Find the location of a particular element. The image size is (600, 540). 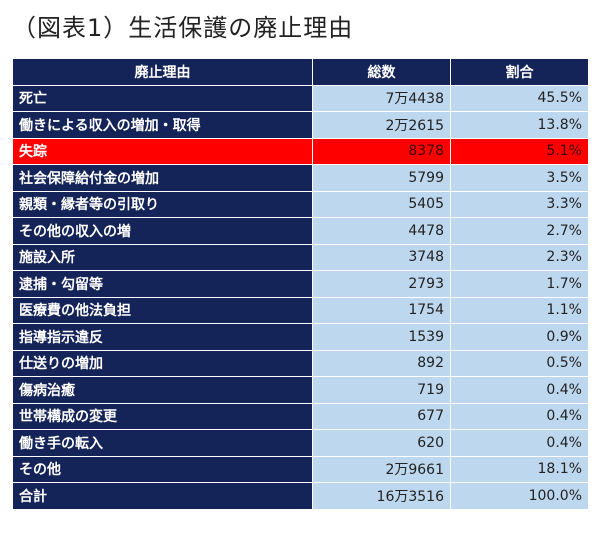

reason-cell: 社会保障給付金の増加 is located at coordinates (162, 178).